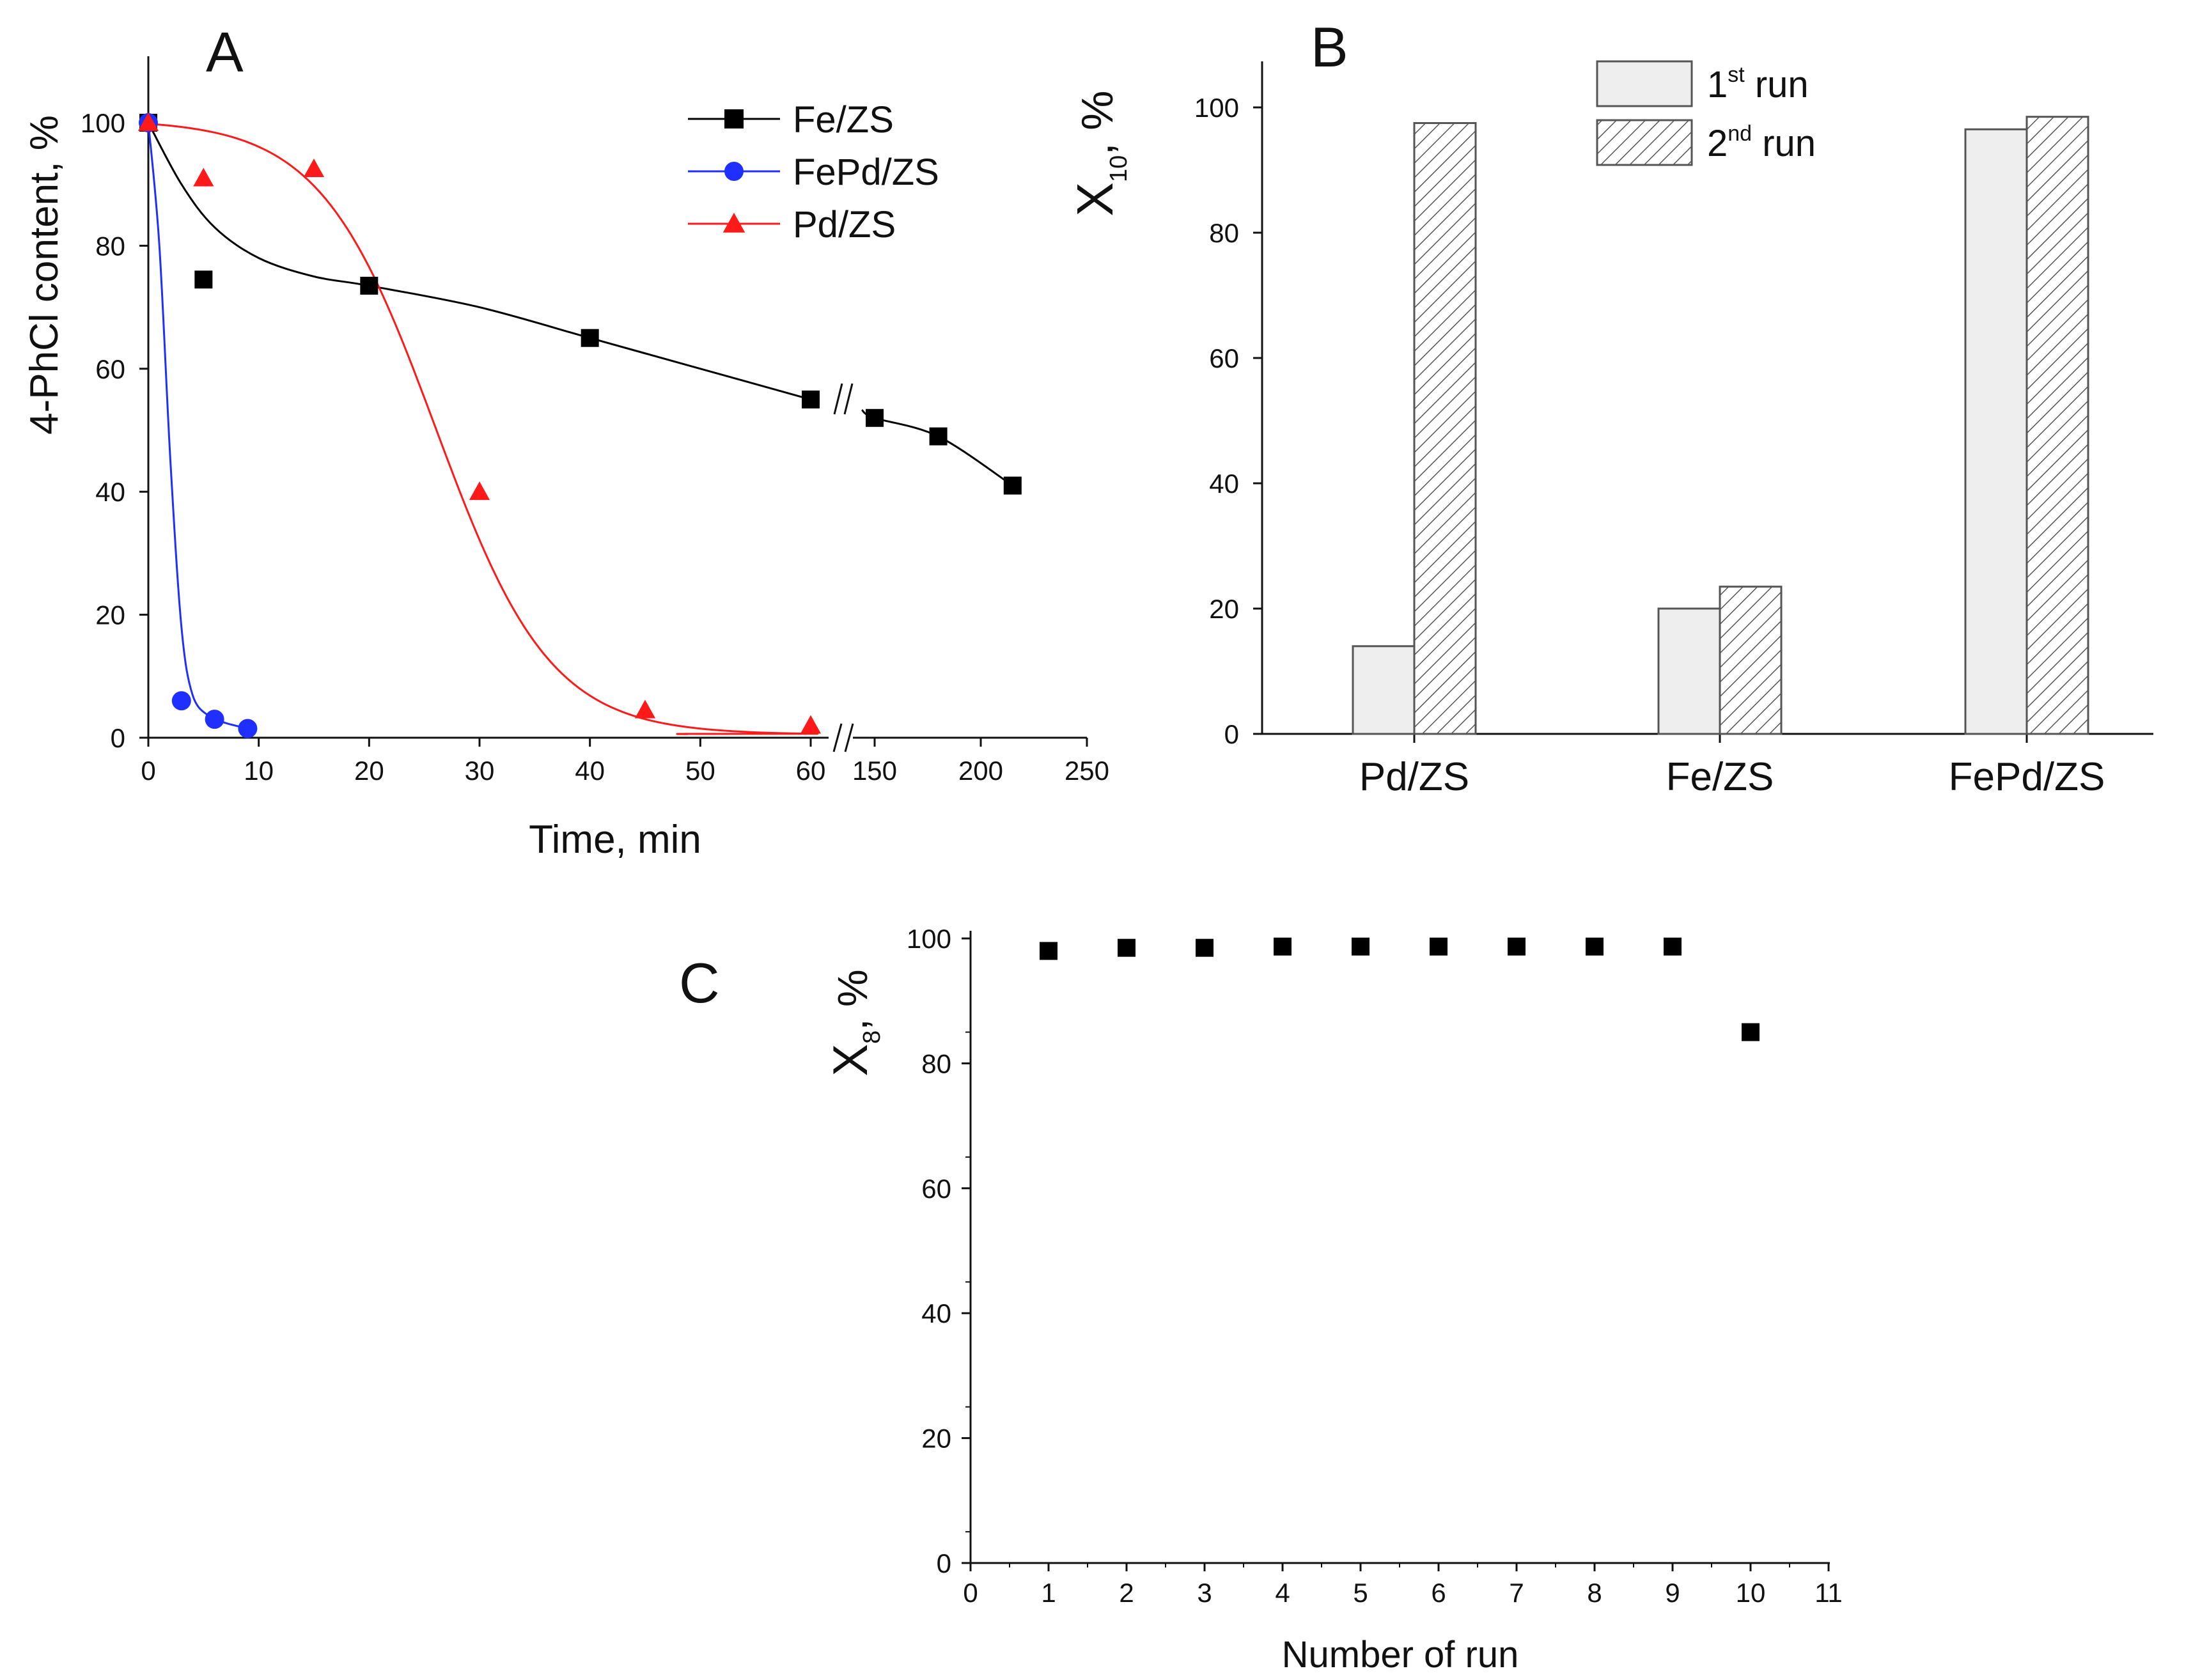 This screenshot has height=1680, width=2193. What do you see at coordinates (1048, 1593) in the screenshot?
I see `panel-c-x-tick-label: 1` at bounding box center [1048, 1593].